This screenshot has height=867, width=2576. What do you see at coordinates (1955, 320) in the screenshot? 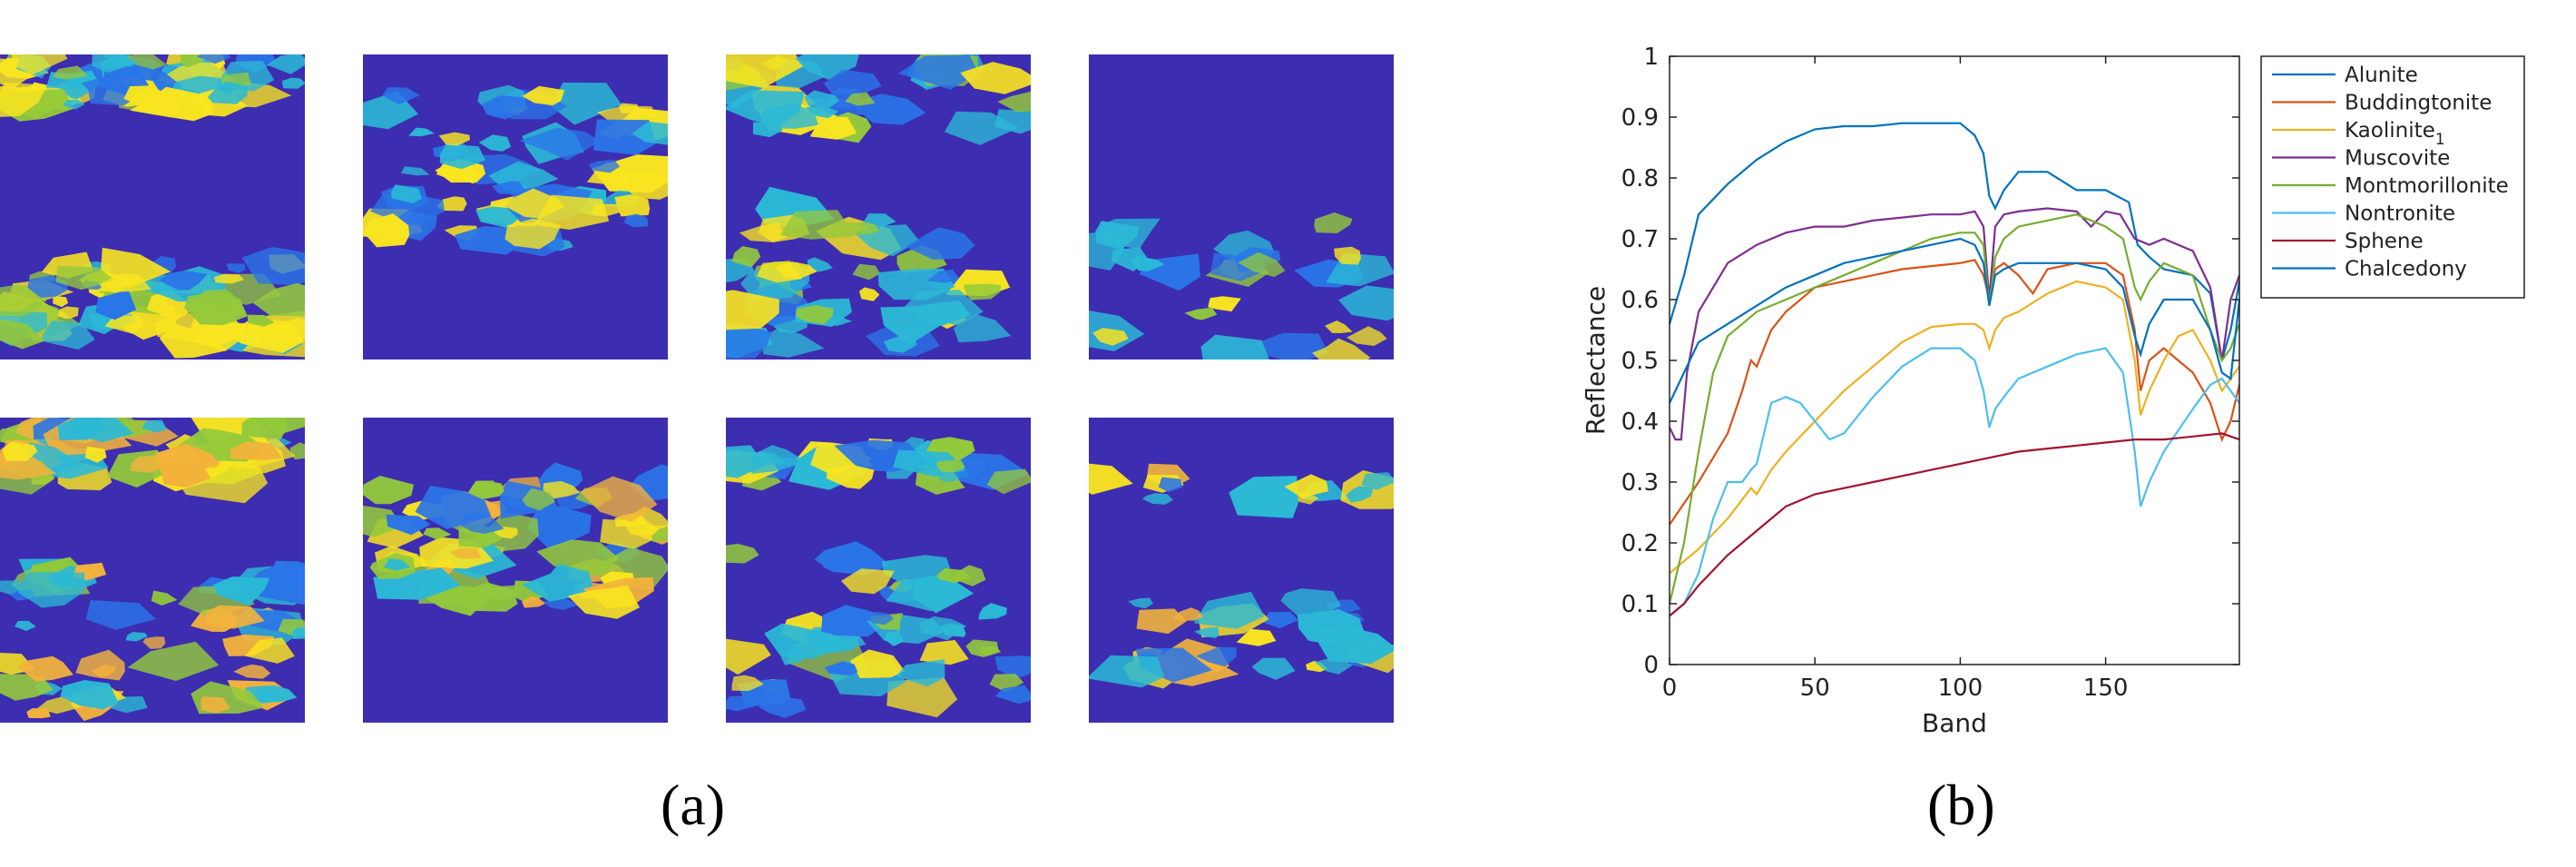
I see `series-line-chalcedony` at bounding box center [1955, 320].